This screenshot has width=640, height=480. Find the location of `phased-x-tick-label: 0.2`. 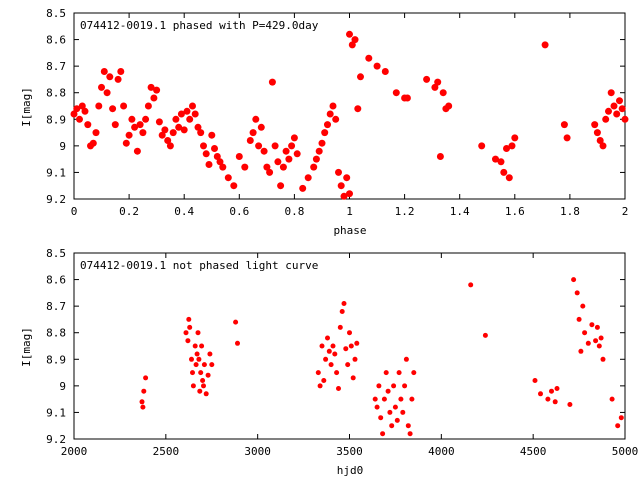

phased-x-tick-label: 0.2 is located at coordinates (129, 211).